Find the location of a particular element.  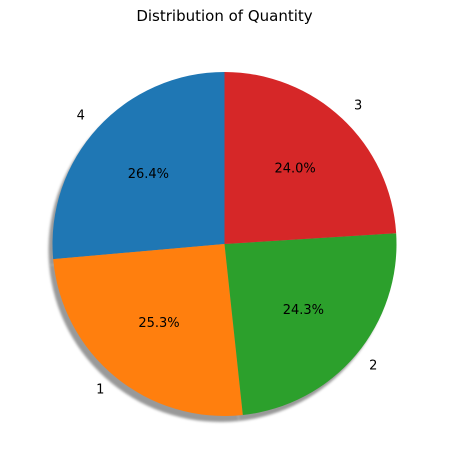

slice-label-3: 3 is located at coordinates (358, 106).